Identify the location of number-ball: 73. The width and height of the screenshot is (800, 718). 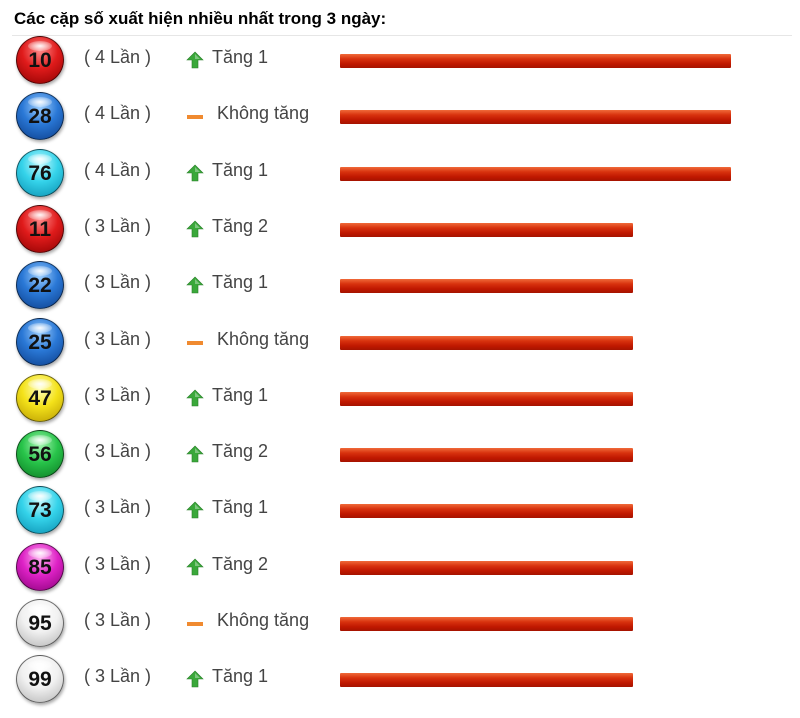
(40, 510).